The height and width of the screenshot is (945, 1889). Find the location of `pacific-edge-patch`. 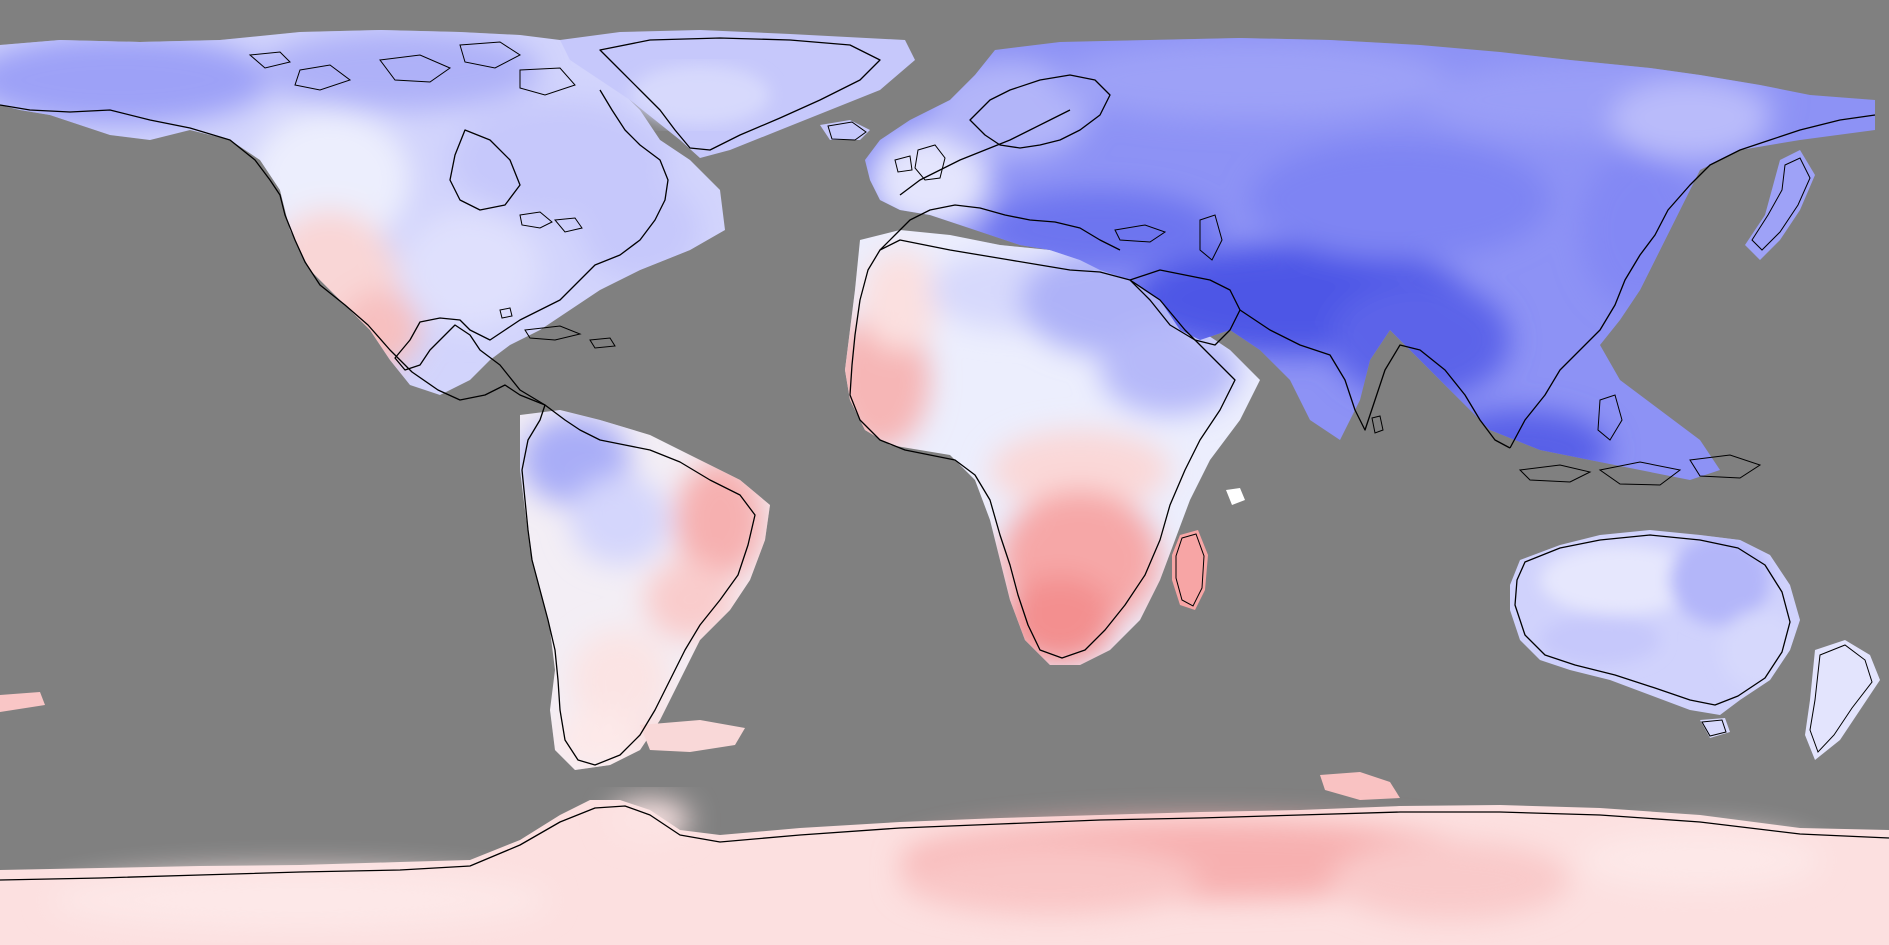

pacific-edge-patch is located at coordinates (22, 702).